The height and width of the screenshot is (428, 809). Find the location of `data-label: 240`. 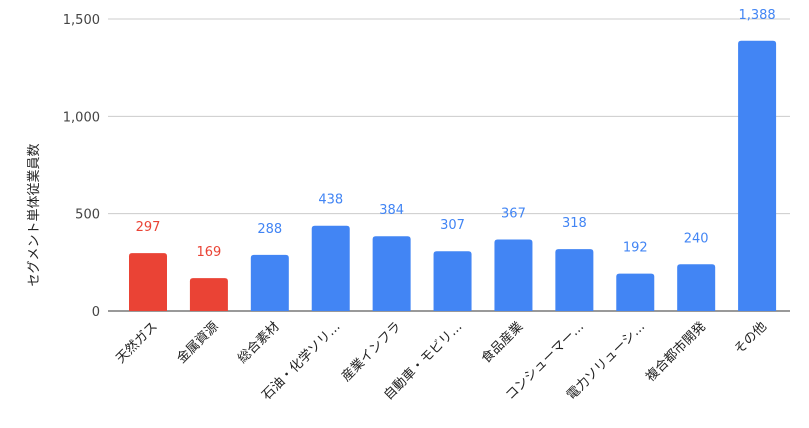

data-label: 240 is located at coordinates (696, 238).